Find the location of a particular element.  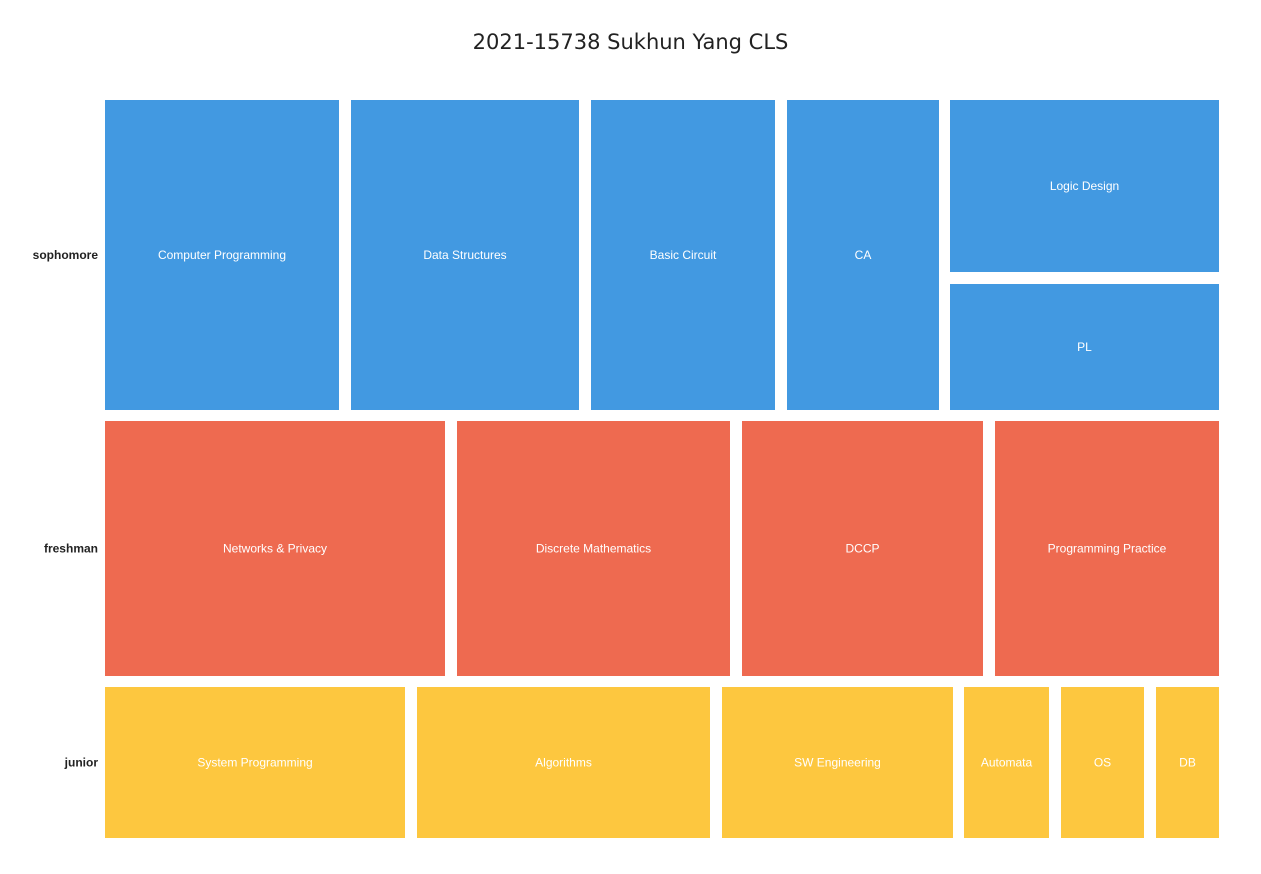

tile-os is located at coordinates (1102, 762).